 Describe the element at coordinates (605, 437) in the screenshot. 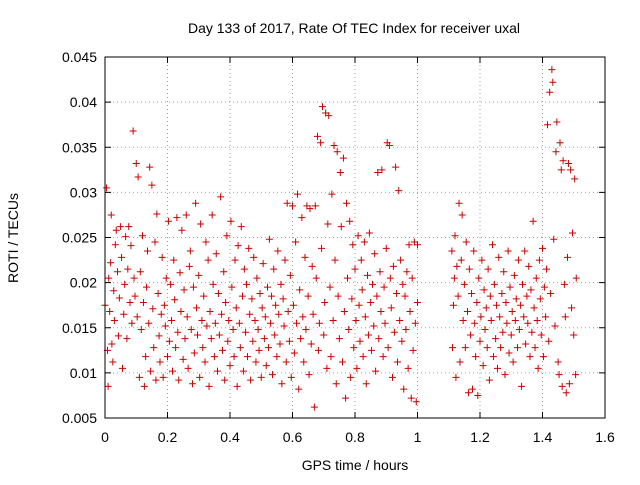

I see `x-tick-label: 1.6` at that location.